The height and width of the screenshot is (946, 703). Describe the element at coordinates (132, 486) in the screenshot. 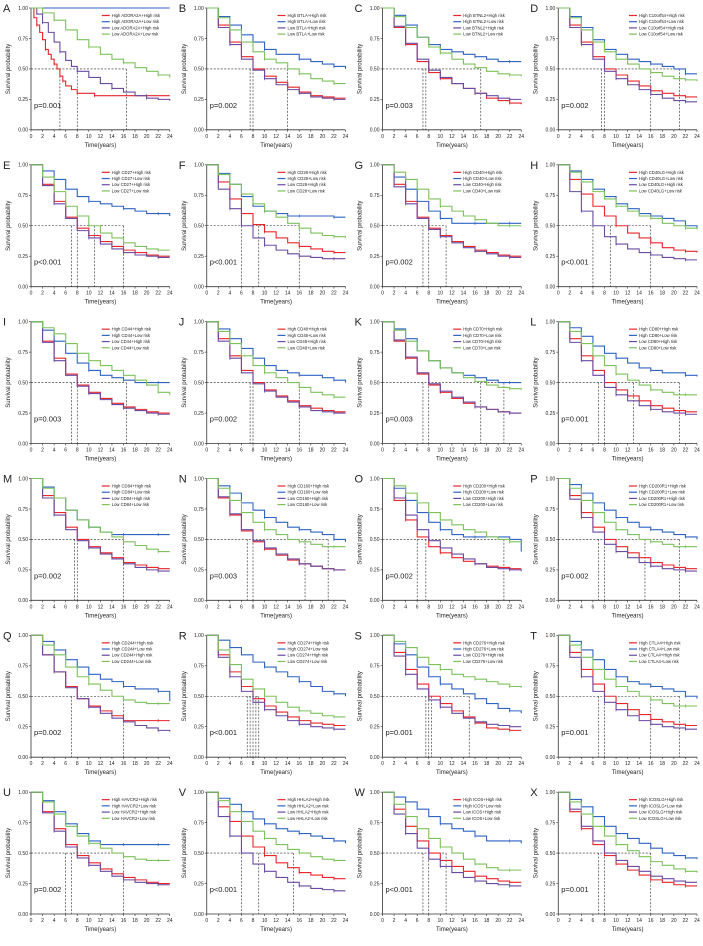

I see `legend-label: High CD84+High risk` at that location.